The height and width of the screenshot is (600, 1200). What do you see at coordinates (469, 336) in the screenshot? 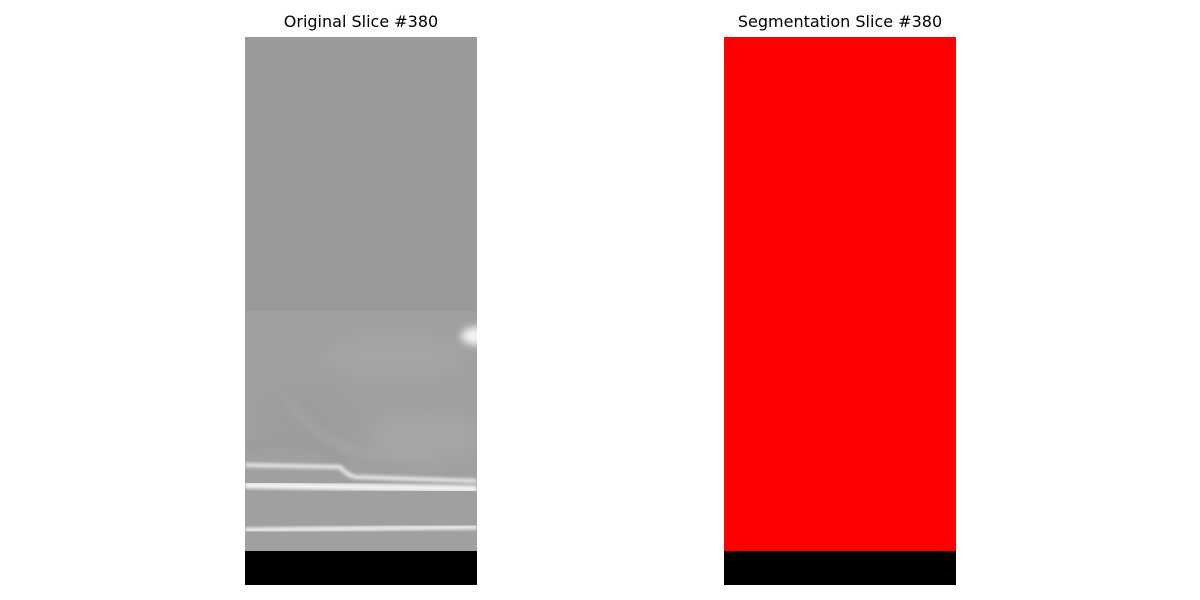
I see `bright-spot` at bounding box center [469, 336].